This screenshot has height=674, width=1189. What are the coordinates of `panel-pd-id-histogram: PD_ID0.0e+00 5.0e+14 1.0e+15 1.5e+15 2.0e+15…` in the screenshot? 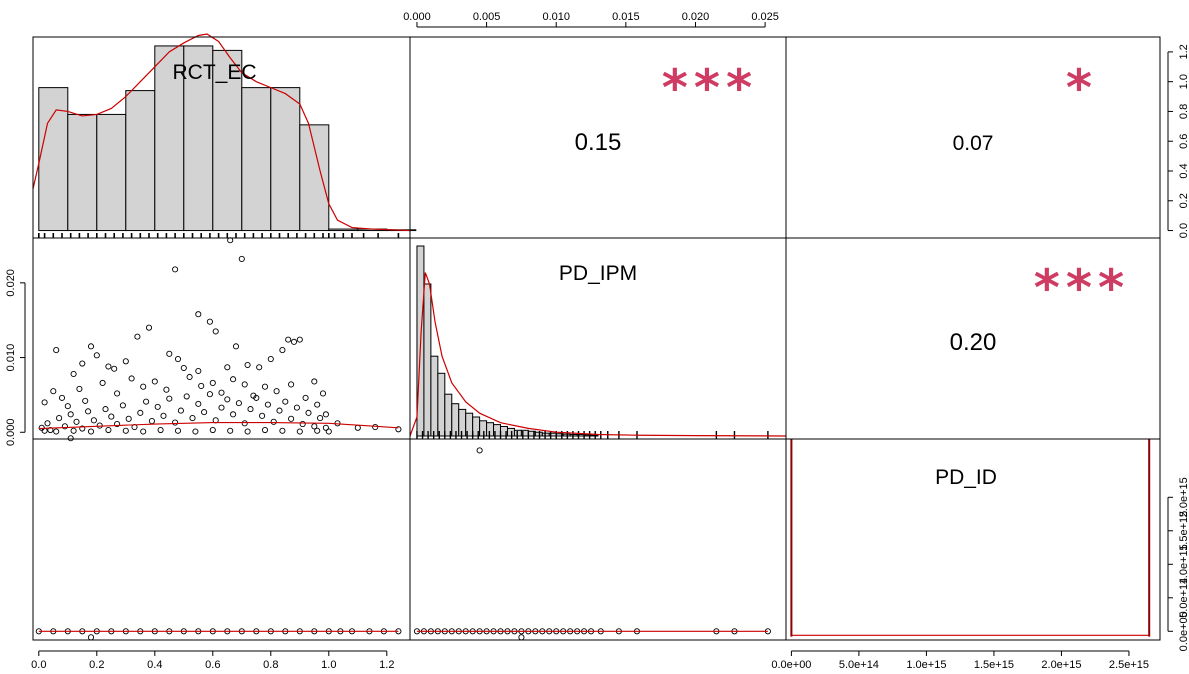 It's located at (980, 555).